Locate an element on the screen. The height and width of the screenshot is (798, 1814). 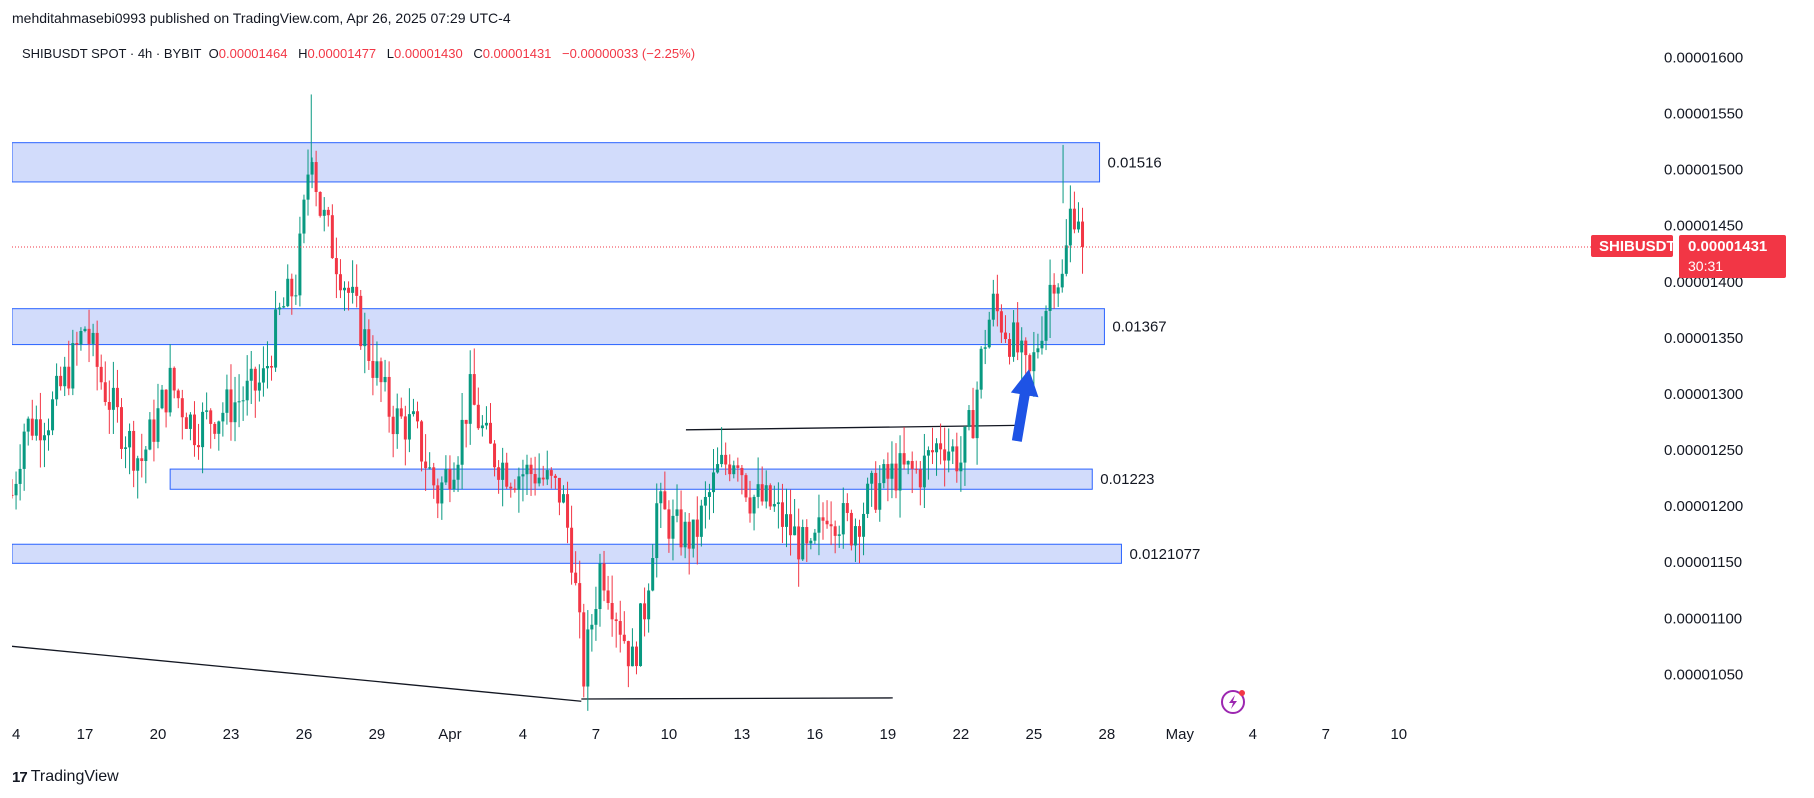
y-tick-label: 0.00001250 is located at coordinates (1703, 450).